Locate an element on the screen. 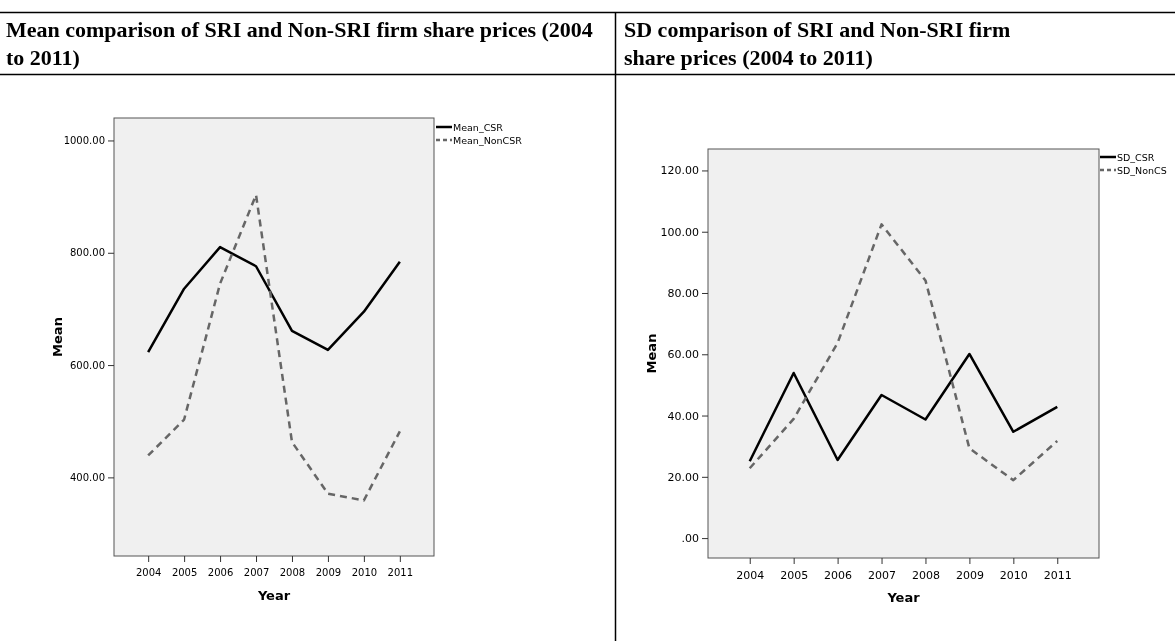  y-tick-label: 40.00 is located at coordinates (683, 416).